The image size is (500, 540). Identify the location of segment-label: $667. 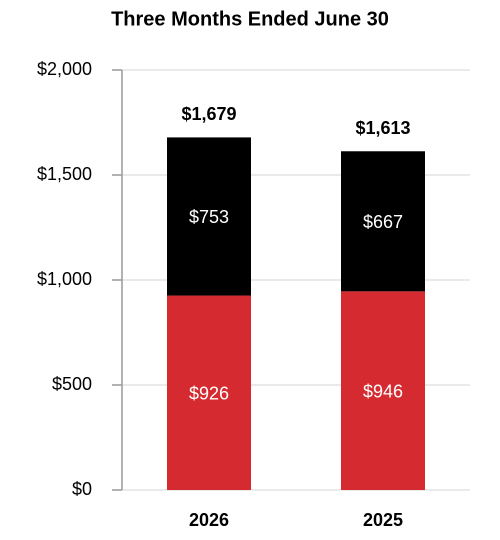
(383, 222).